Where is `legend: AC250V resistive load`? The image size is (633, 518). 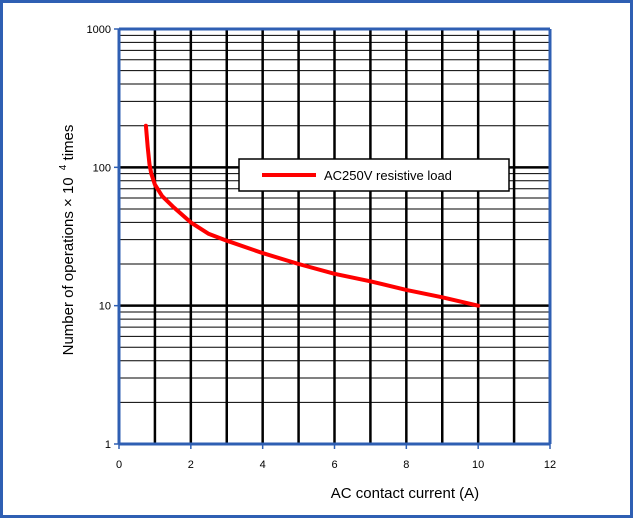
legend: AC250V resistive load is located at coordinates (374, 175).